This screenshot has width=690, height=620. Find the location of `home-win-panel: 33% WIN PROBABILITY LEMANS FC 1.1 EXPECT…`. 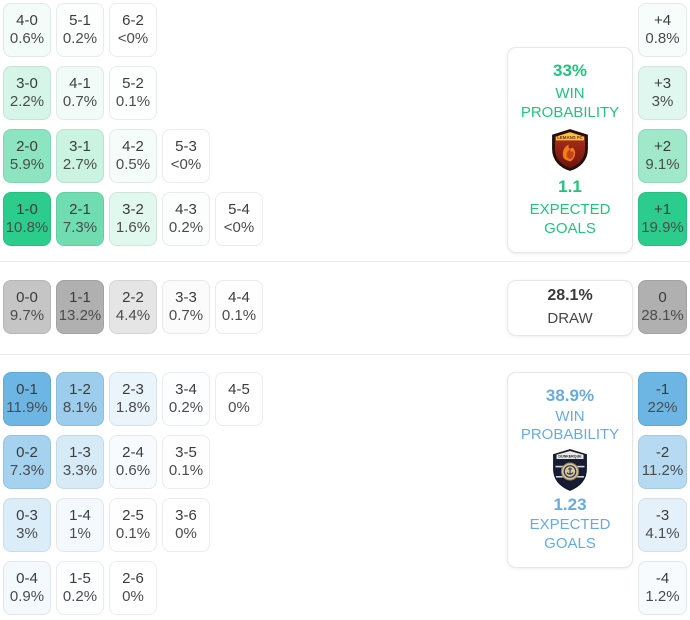

home-win-panel: 33% WIN PROBABILITY LEMANS FC 1.1 EXPECT… is located at coordinates (570, 150).